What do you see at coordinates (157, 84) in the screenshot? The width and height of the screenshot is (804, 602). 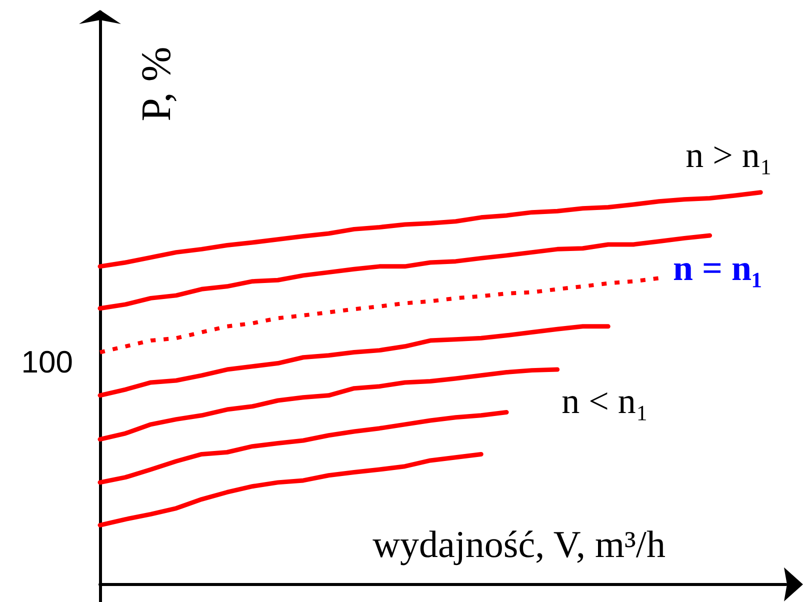 I see `y-axis-title: P, %` at bounding box center [157, 84].